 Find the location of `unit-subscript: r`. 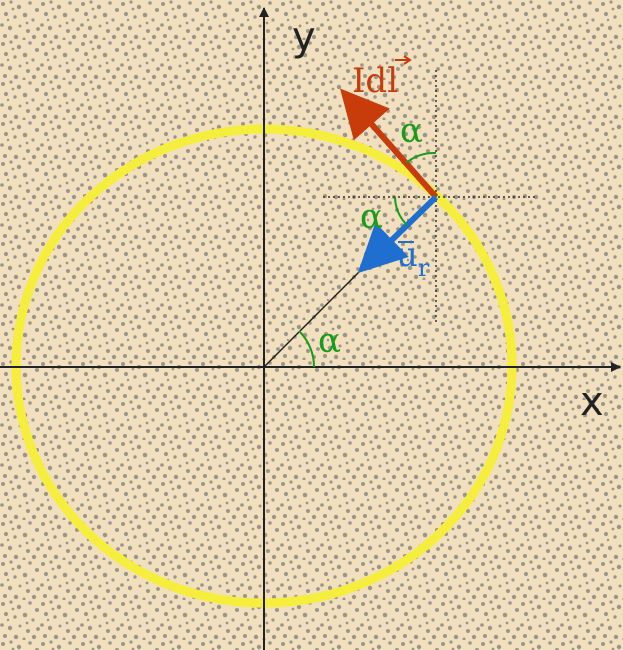

unit-subscript: r is located at coordinates (424, 268).